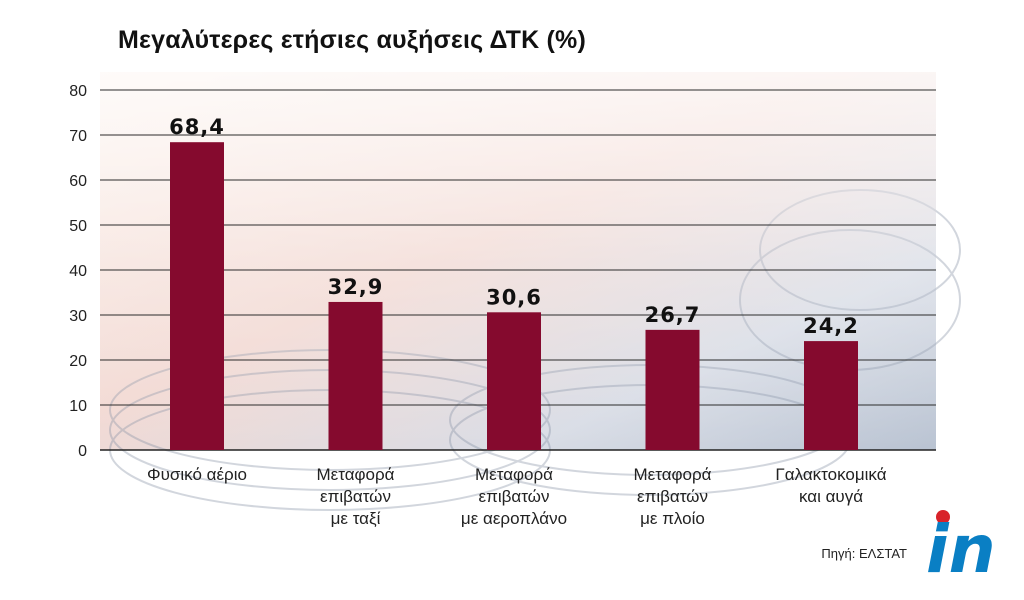 This screenshot has height=600, width=1024. What do you see at coordinates (78, 316) in the screenshot?
I see `y-tick-label: 30` at bounding box center [78, 316].